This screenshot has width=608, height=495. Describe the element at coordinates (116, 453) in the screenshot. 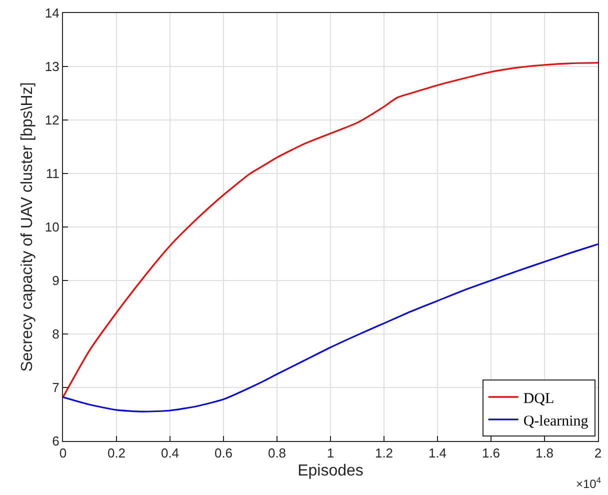

I see `x-tick-label: 0.2` at that location.